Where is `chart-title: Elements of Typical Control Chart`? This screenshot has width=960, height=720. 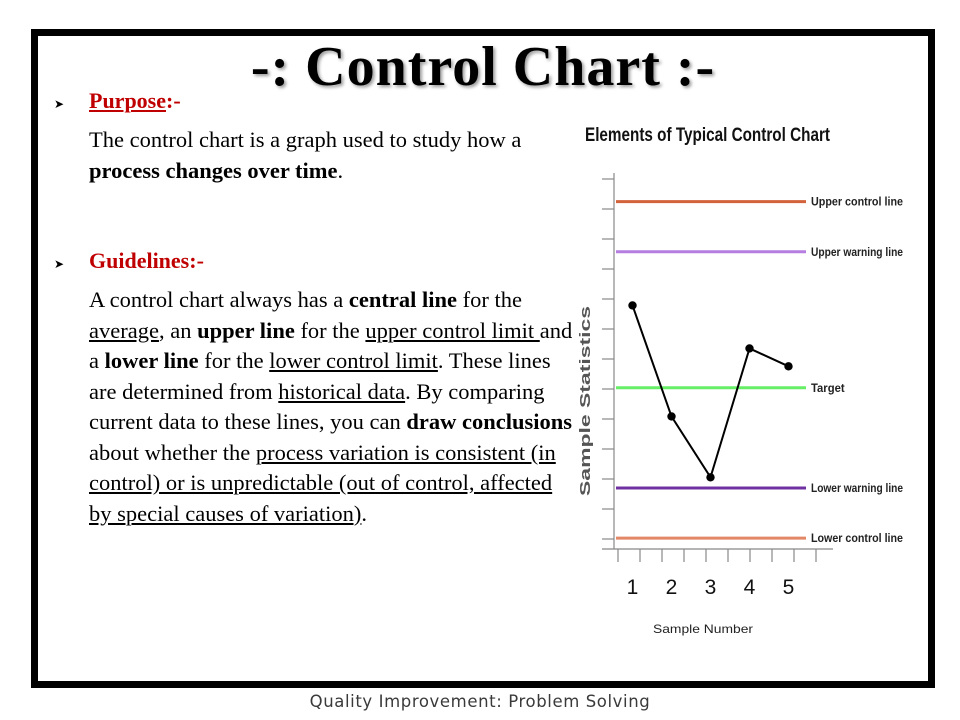 chart-title: Elements of Typical Control Chart is located at coordinates (708, 135).